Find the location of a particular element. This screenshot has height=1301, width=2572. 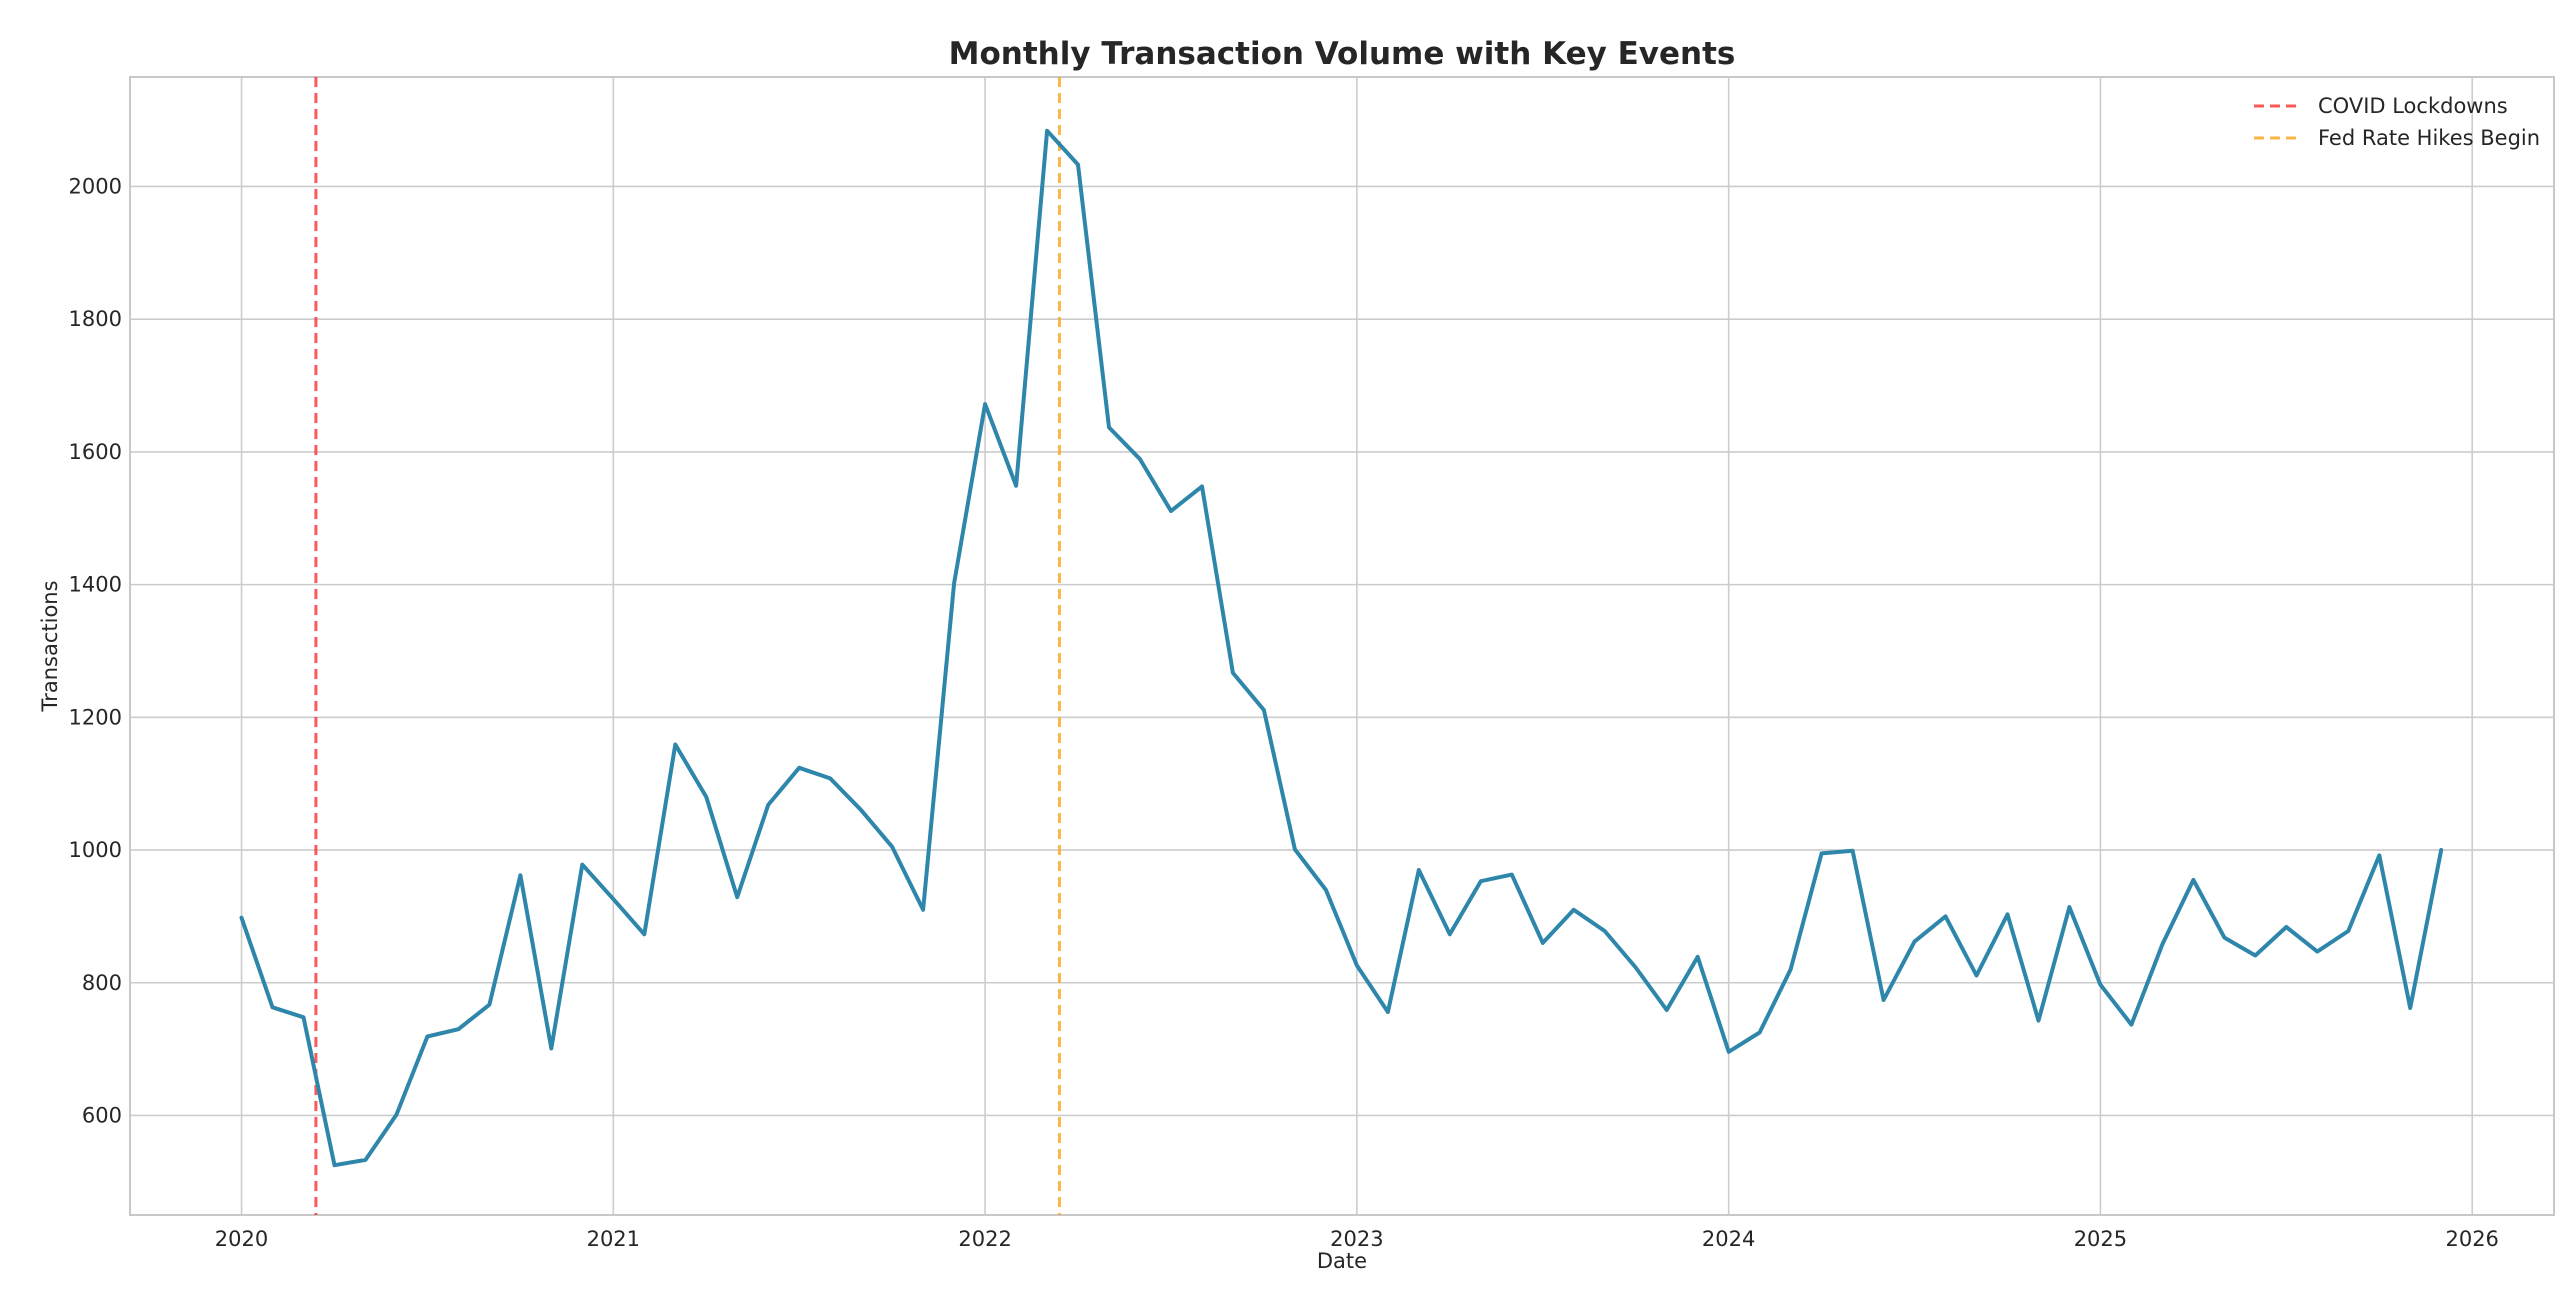

x-tick-label: 2025 is located at coordinates (2100, 1239).